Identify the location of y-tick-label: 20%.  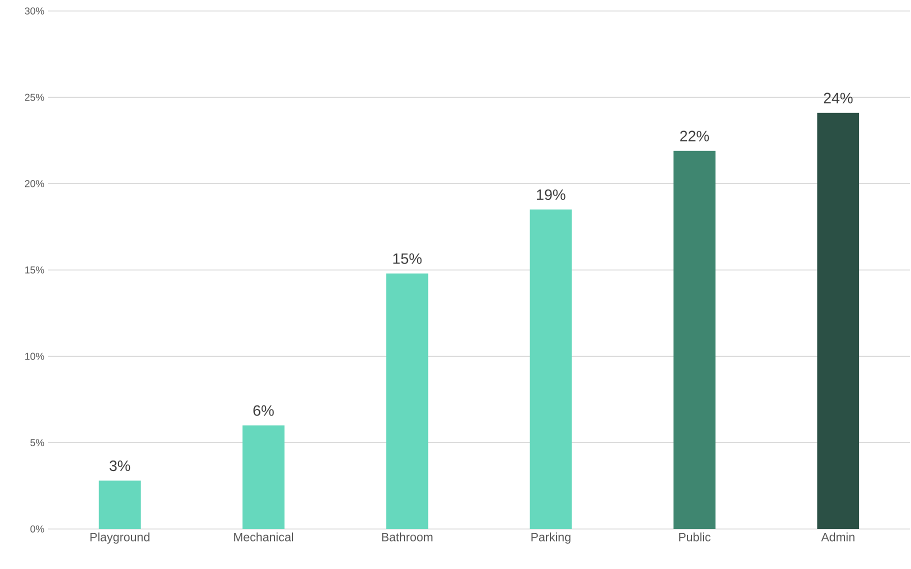
(34, 184).